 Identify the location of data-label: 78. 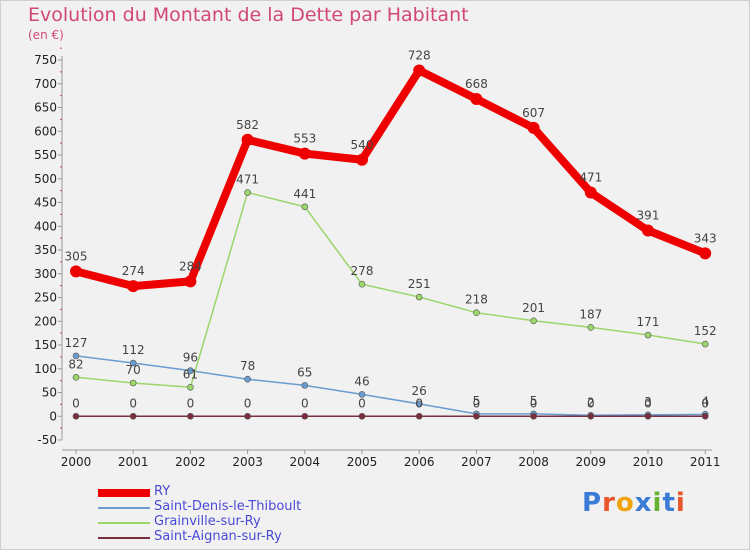
(247, 366).